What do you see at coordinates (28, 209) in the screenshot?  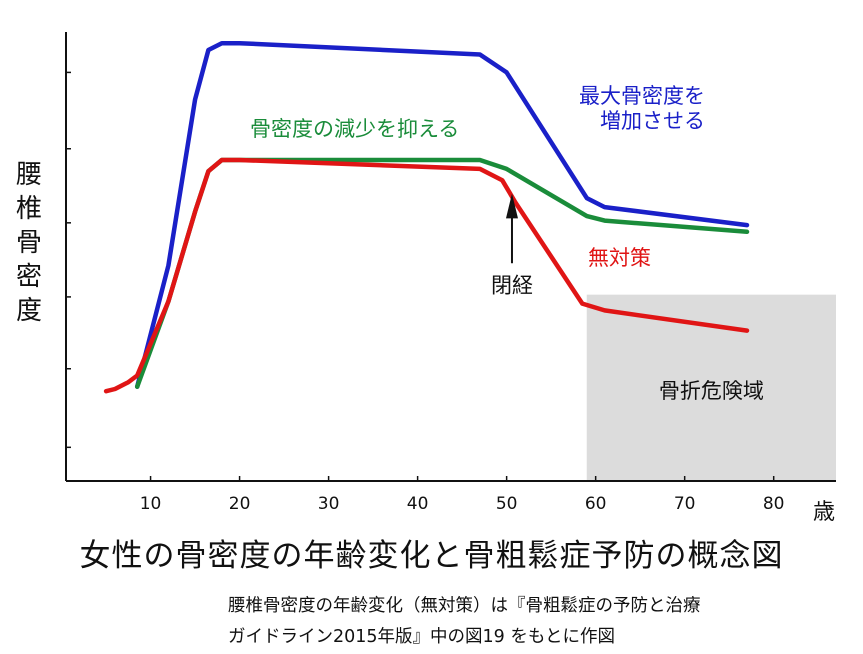 I see `y-axis-label-char: 椎` at bounding box center [28, 209].